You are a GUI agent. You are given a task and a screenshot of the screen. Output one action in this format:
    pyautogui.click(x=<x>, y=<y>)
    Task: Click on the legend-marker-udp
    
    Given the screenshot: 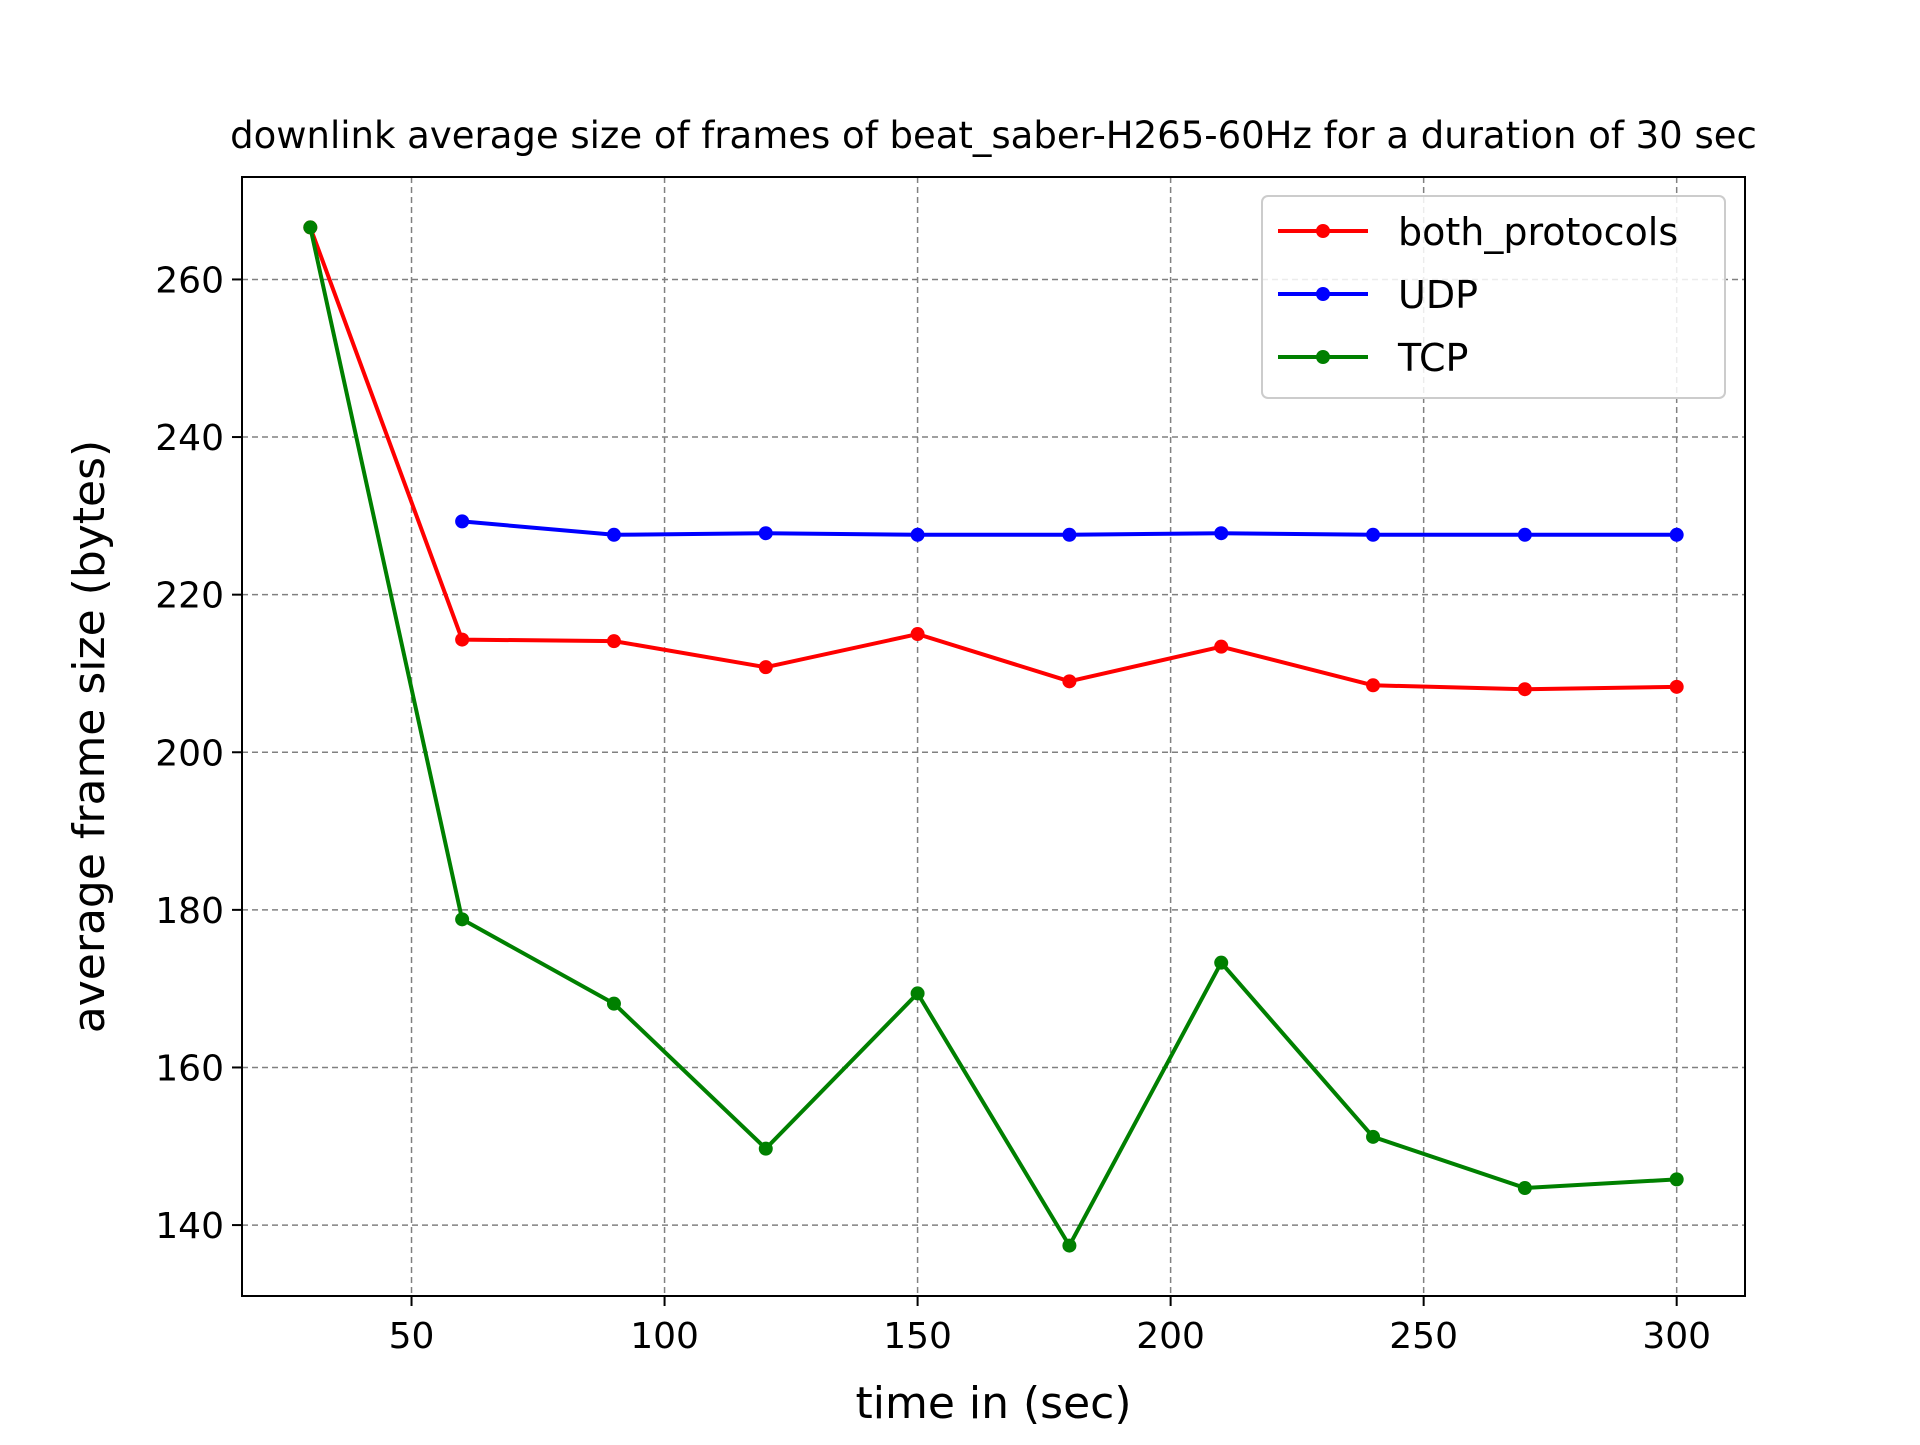 What is the action you would take?
    pyautogui.click(x=1323, y=294)
    